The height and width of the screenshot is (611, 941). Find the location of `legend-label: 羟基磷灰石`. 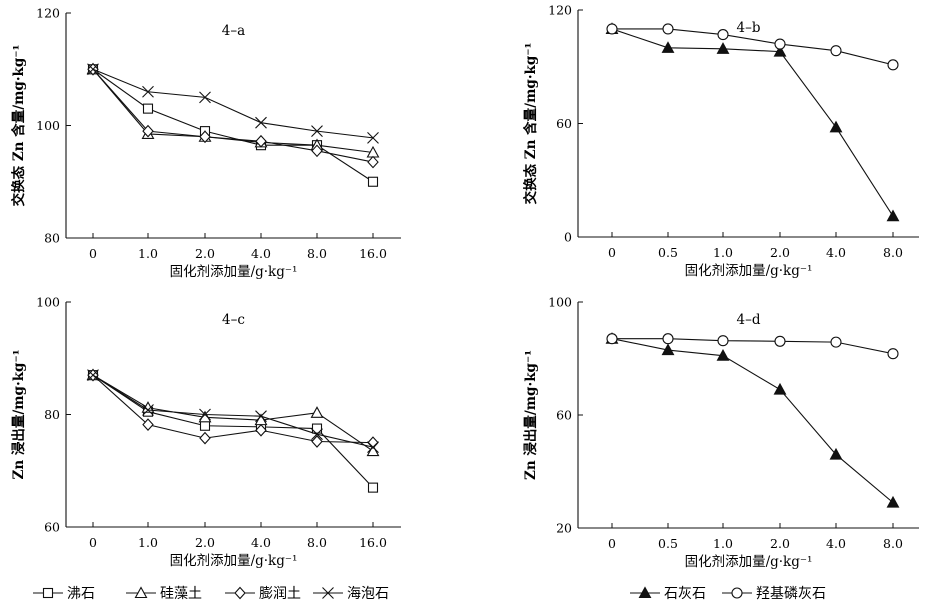

legend-label: 羟基磷灰石 is located at coordinates (791, 593).